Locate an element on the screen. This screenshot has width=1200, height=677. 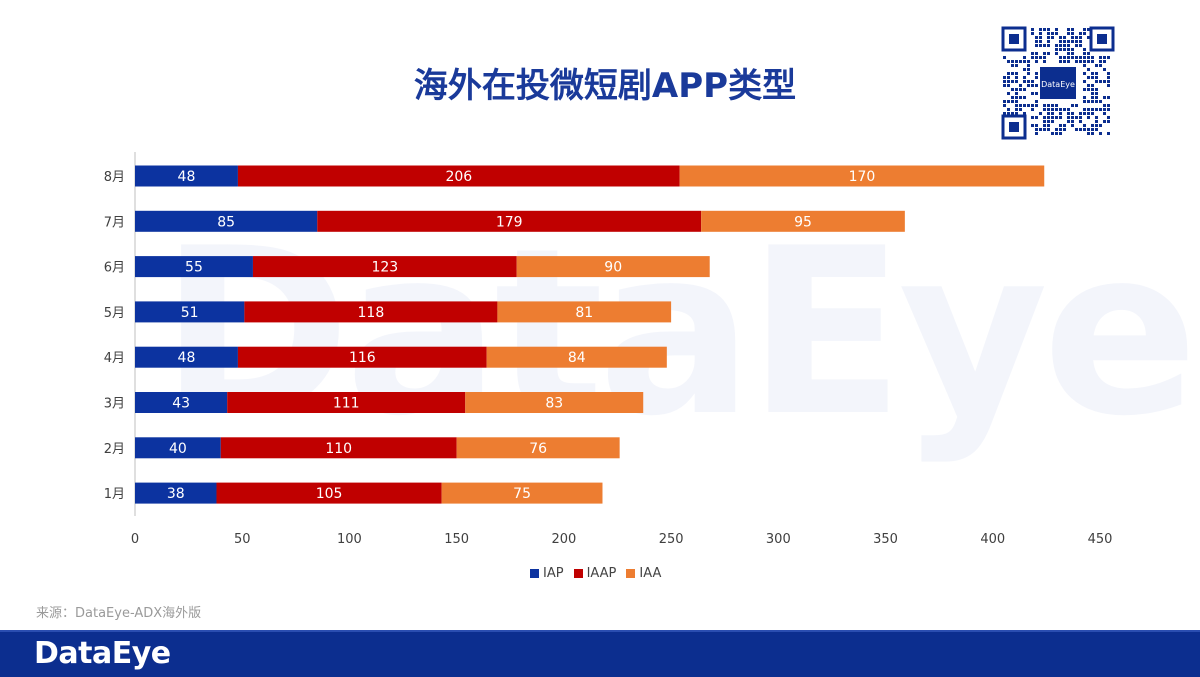
qr-logo-text: DataEye is located at coordinates (1058, 84).